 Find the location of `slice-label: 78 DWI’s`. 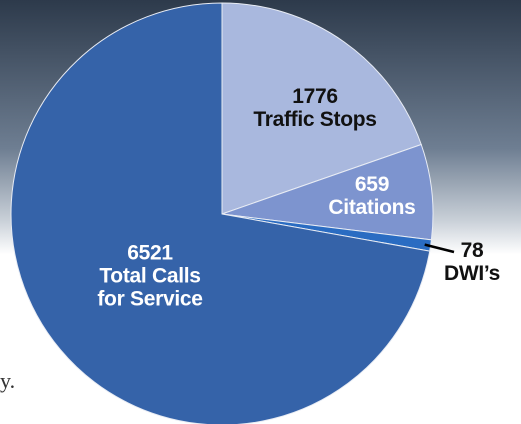

slice-label: 78 DWI’s is located at coordinates (472, 262).